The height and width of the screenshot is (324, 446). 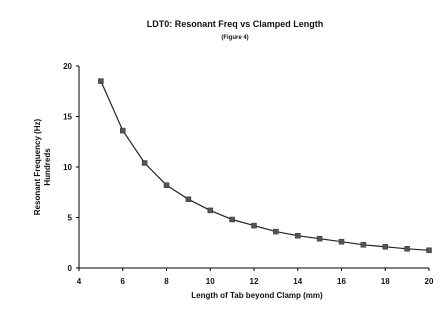 I want to click on x-axis-label: Length of Tab beyond Clamp (mm), so click(x=257, y=295).